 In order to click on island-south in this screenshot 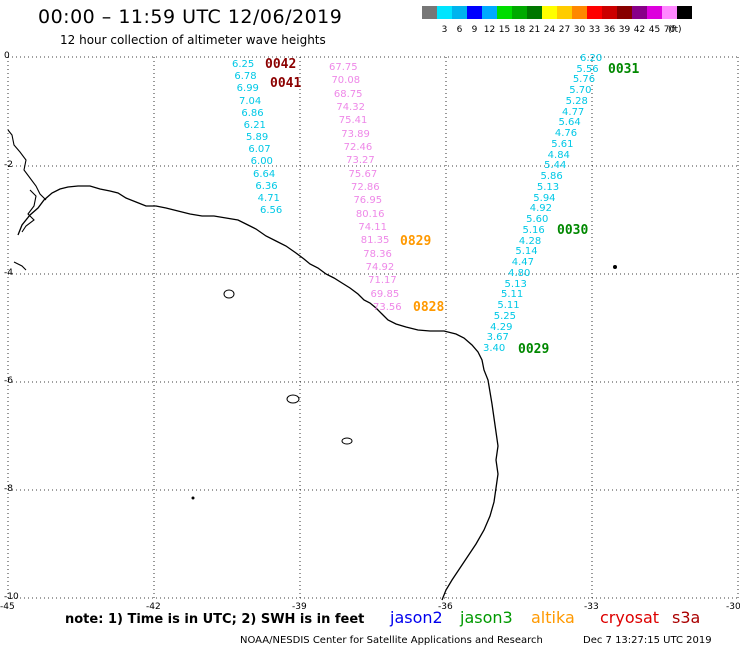, I will do `click(347, 441)`.